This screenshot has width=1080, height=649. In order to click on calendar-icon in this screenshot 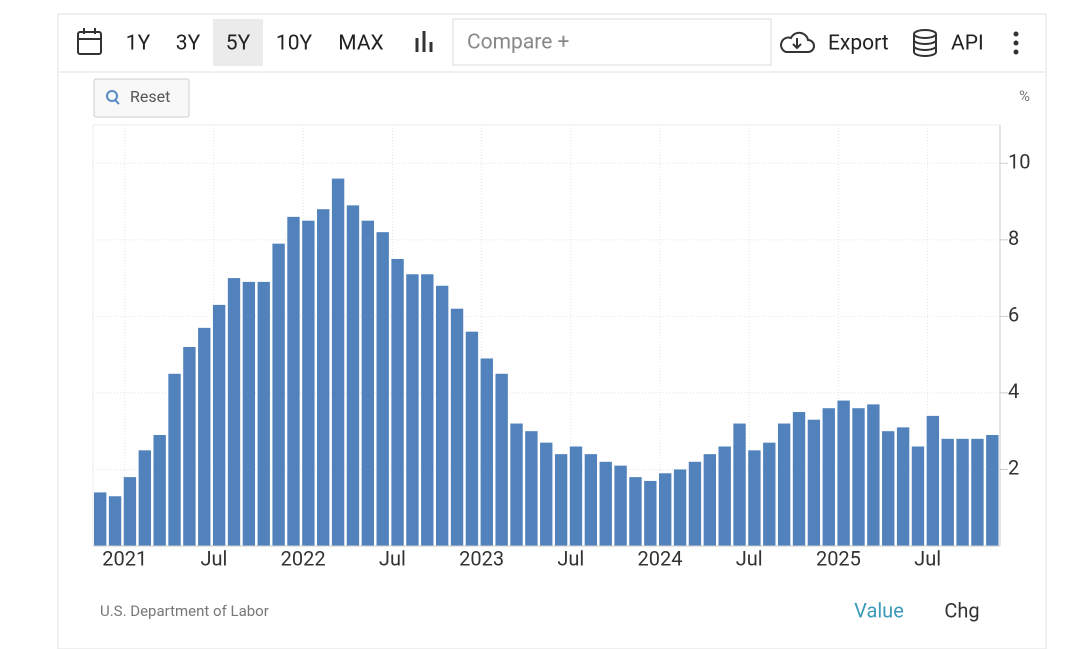, I will do `click(89, 41)`.